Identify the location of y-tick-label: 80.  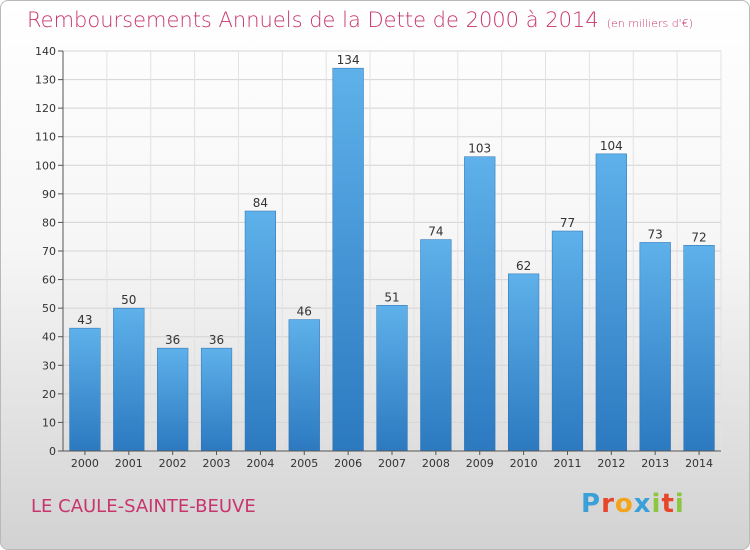
(49, 222).